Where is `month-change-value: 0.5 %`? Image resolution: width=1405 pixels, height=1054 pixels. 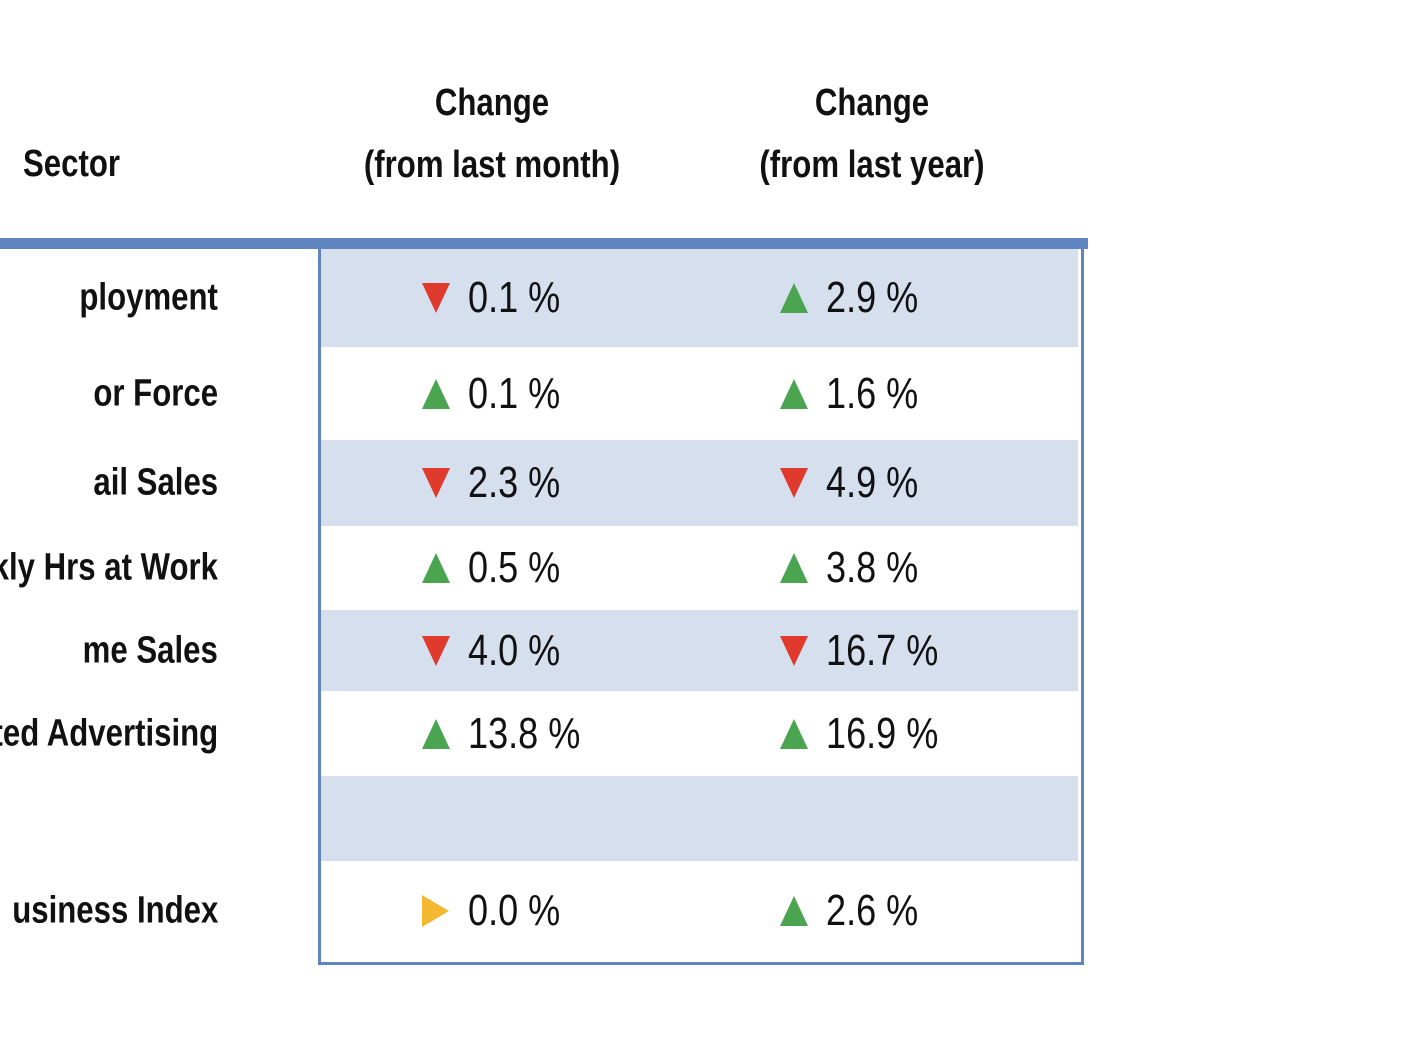 month-change-value: 0.5 % is located at coordinates (514, 567).